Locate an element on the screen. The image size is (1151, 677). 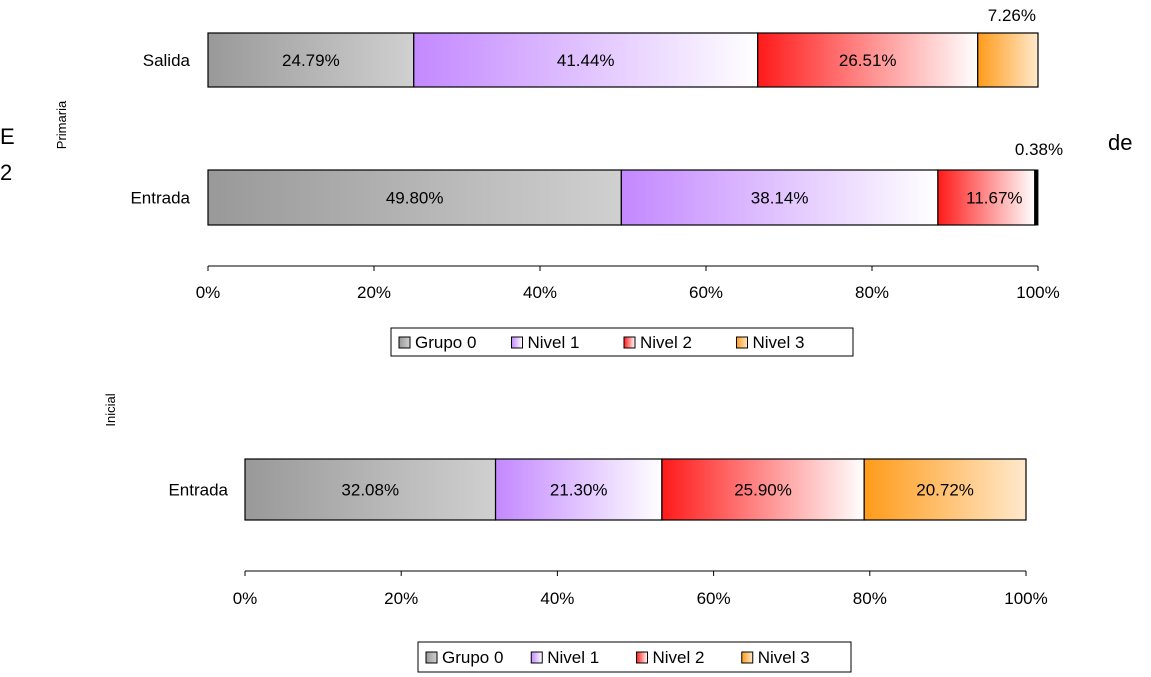
category-label: Salida is located at coordinates (167, 60).